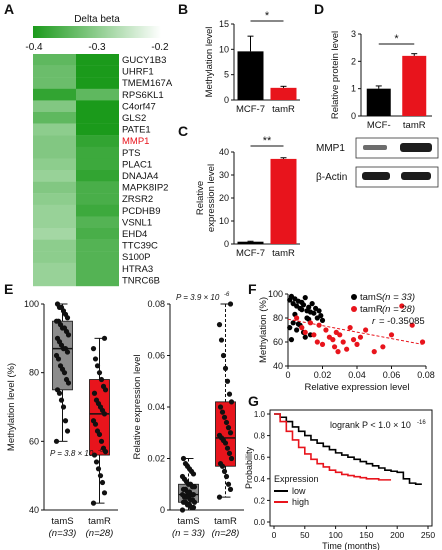 The image size is (442, 550). I want to click on logrank-annotation: logrank P < 1.0 × 10, so click(370, 425).